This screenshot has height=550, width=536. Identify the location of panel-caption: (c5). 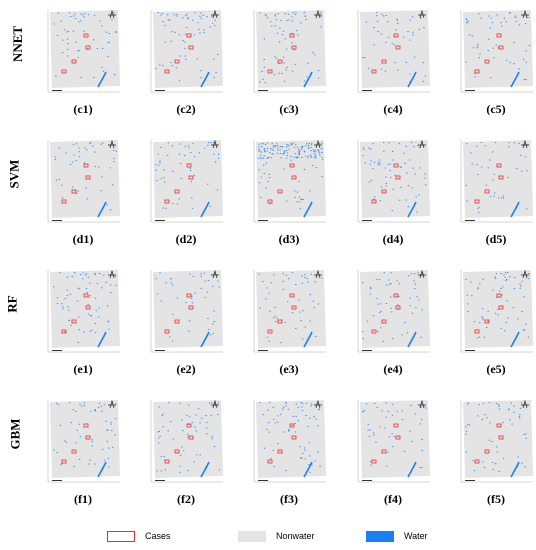
(496, 109).